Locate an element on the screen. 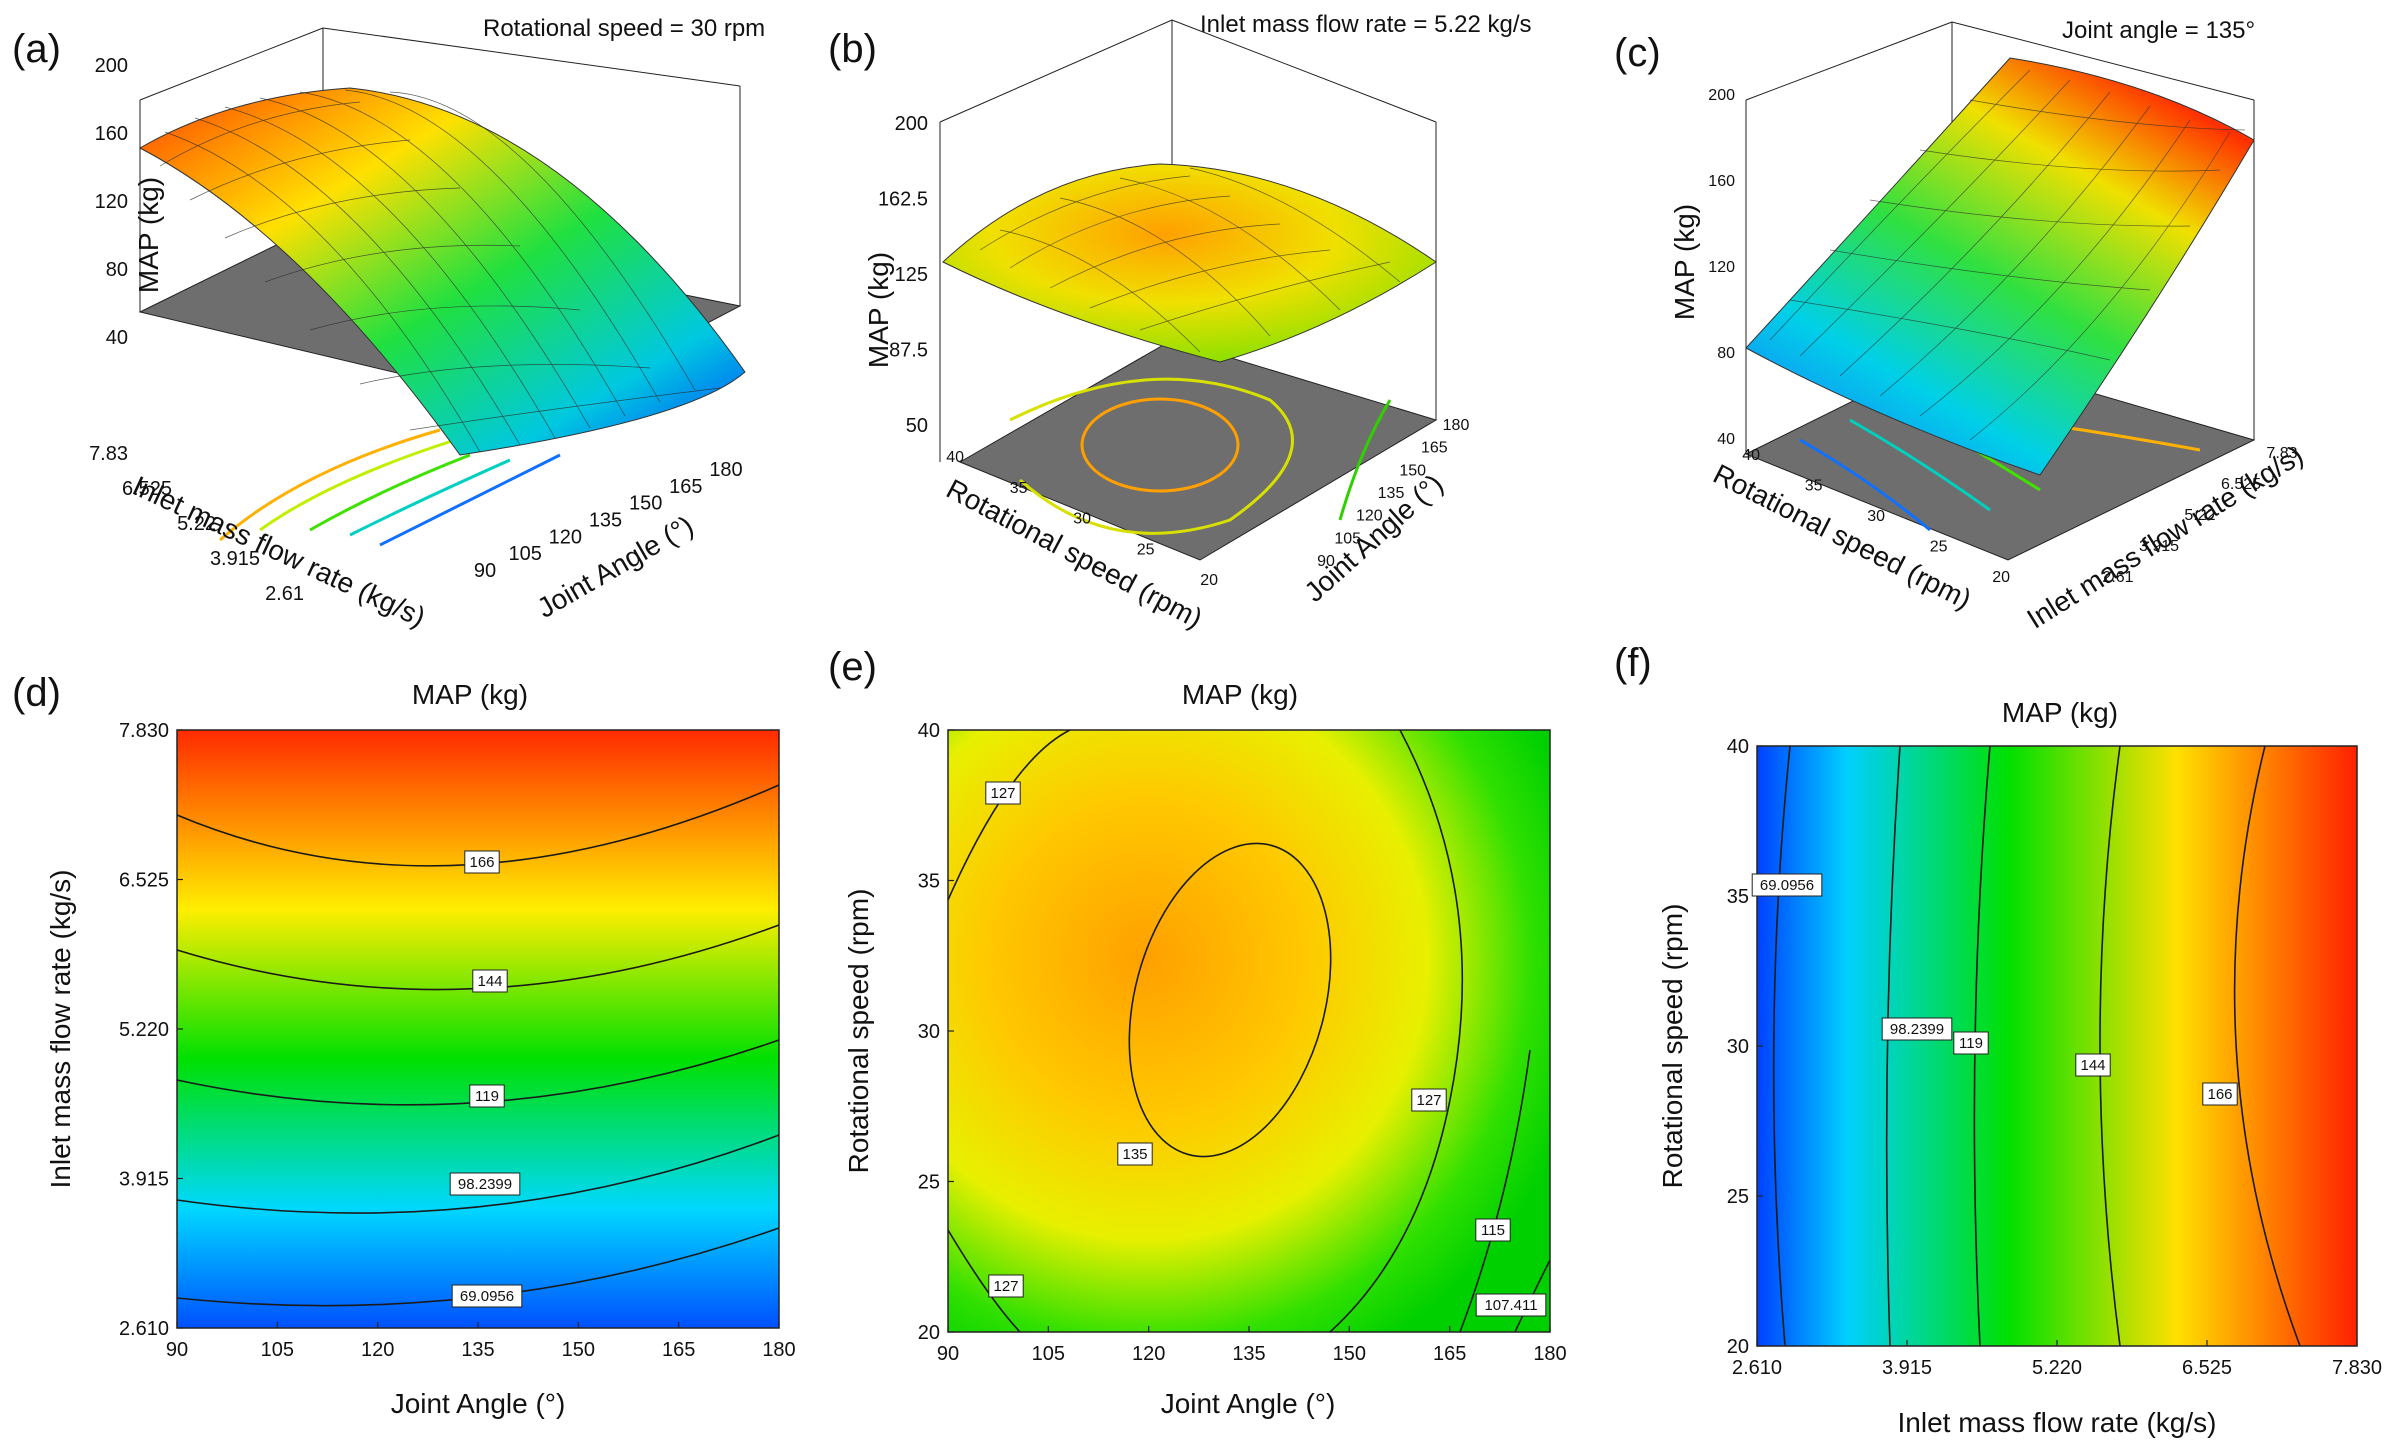 The height and width of the screenshot is (1450, 2387). panel-f-xtick-label: 3.915 is located at coordinates (1907, 1368).